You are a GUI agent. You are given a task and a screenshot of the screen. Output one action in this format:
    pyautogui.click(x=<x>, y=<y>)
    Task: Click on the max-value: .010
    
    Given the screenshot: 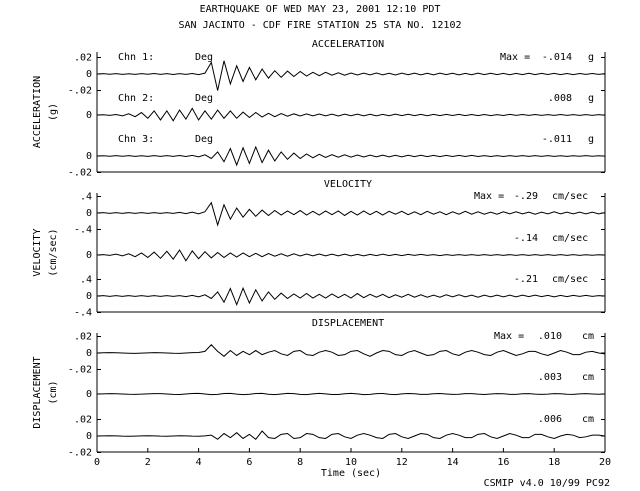 What is the action you would take?
    pyautogui.click(x=550, y=336)
    